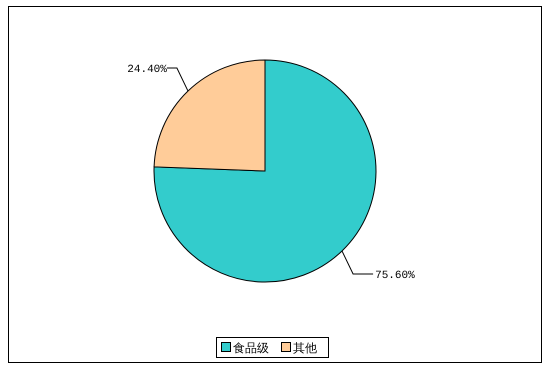 This screenshot has height=370, width=548. What do you see at coordinates (305, 348) in the screenshot?
I see `legend-label: 其他` at bounding box center [305, 348].